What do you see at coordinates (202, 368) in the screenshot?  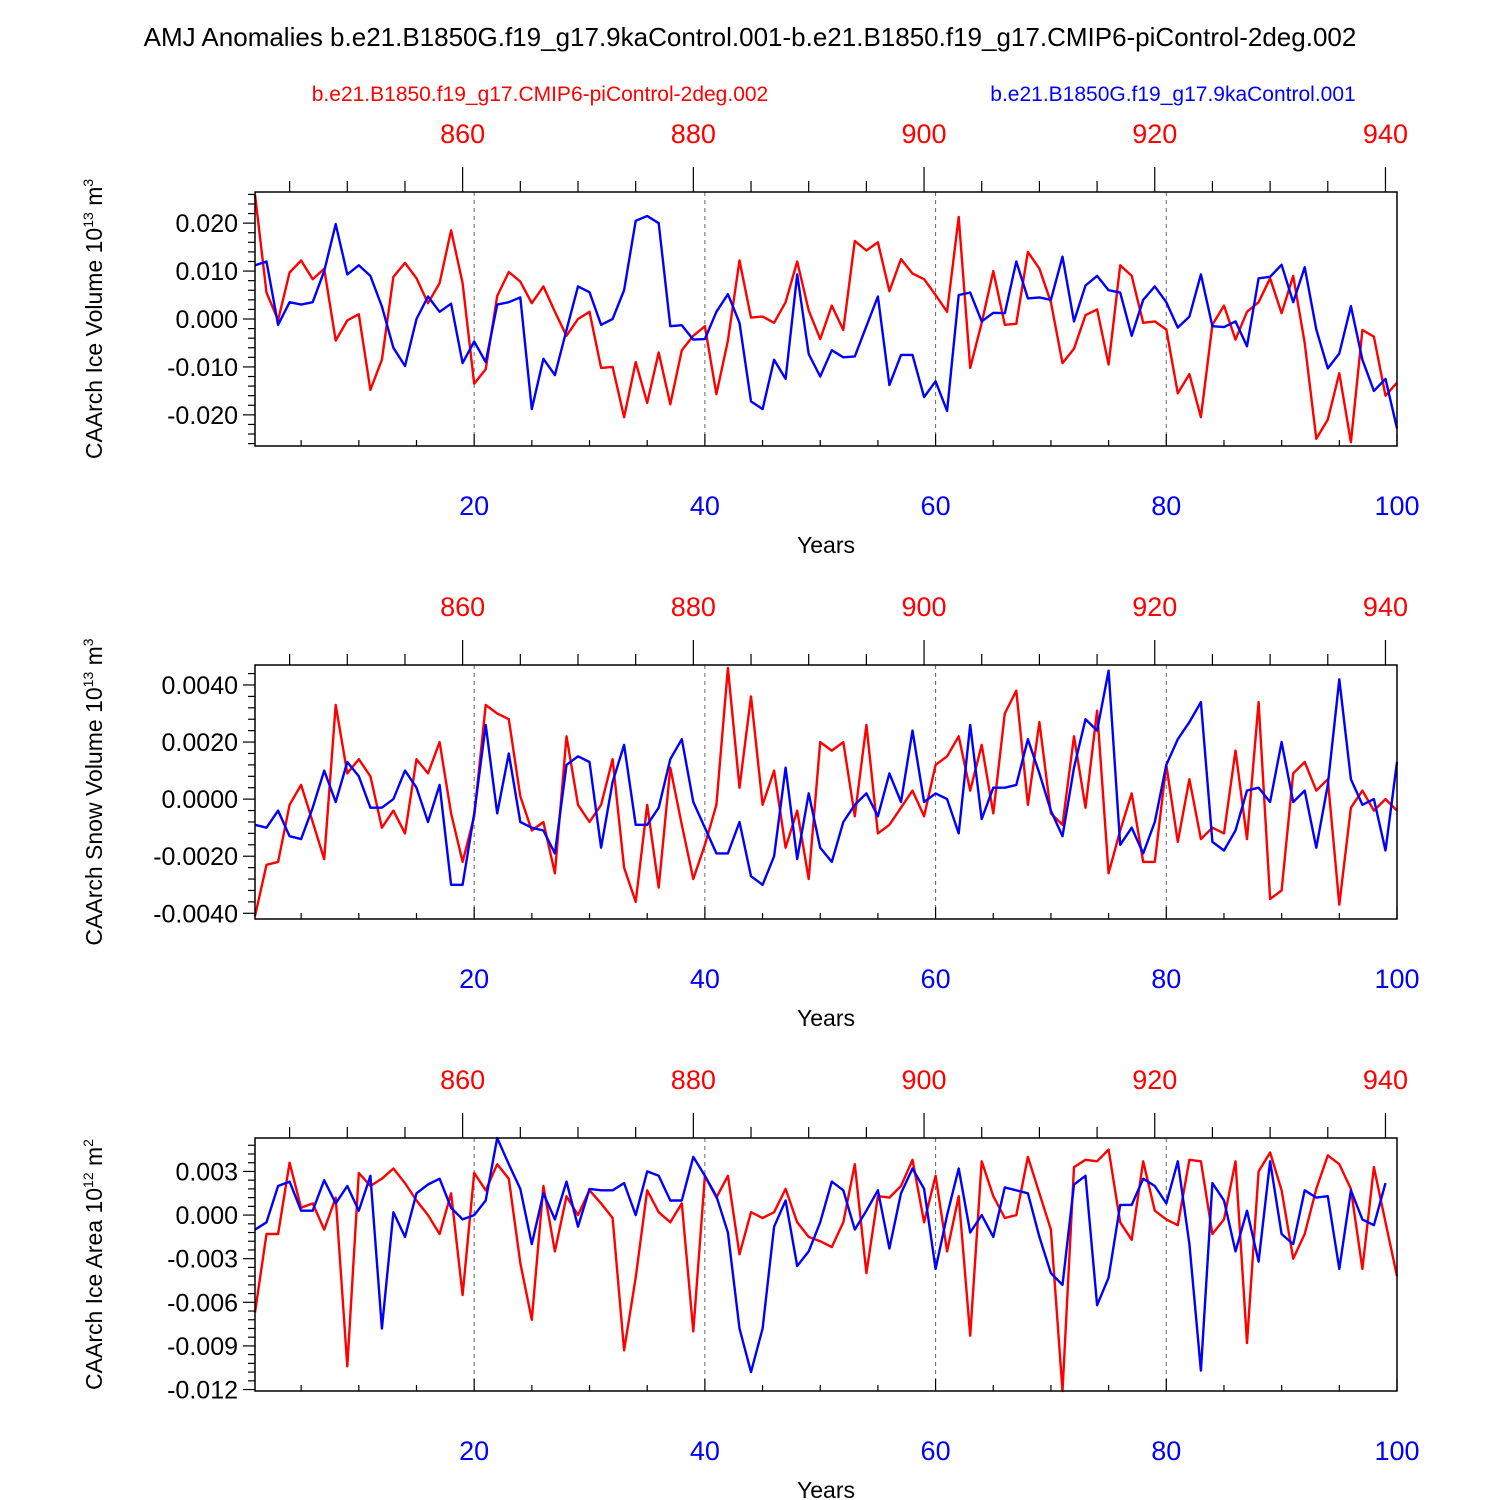 I see `y-tick-label: -0.010` at bounding box center [202, 368].